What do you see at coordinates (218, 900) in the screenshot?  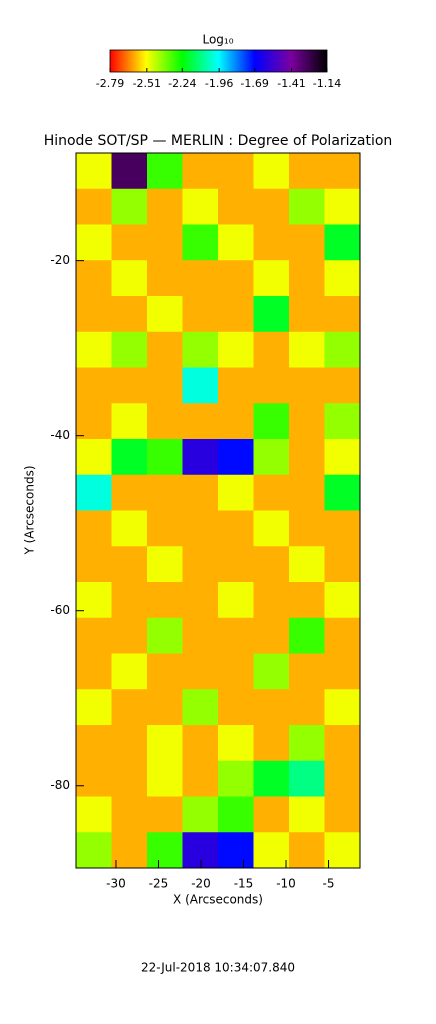 I see `x-axis-label: X (Arcseconds)` at bounding box center [218, 900].